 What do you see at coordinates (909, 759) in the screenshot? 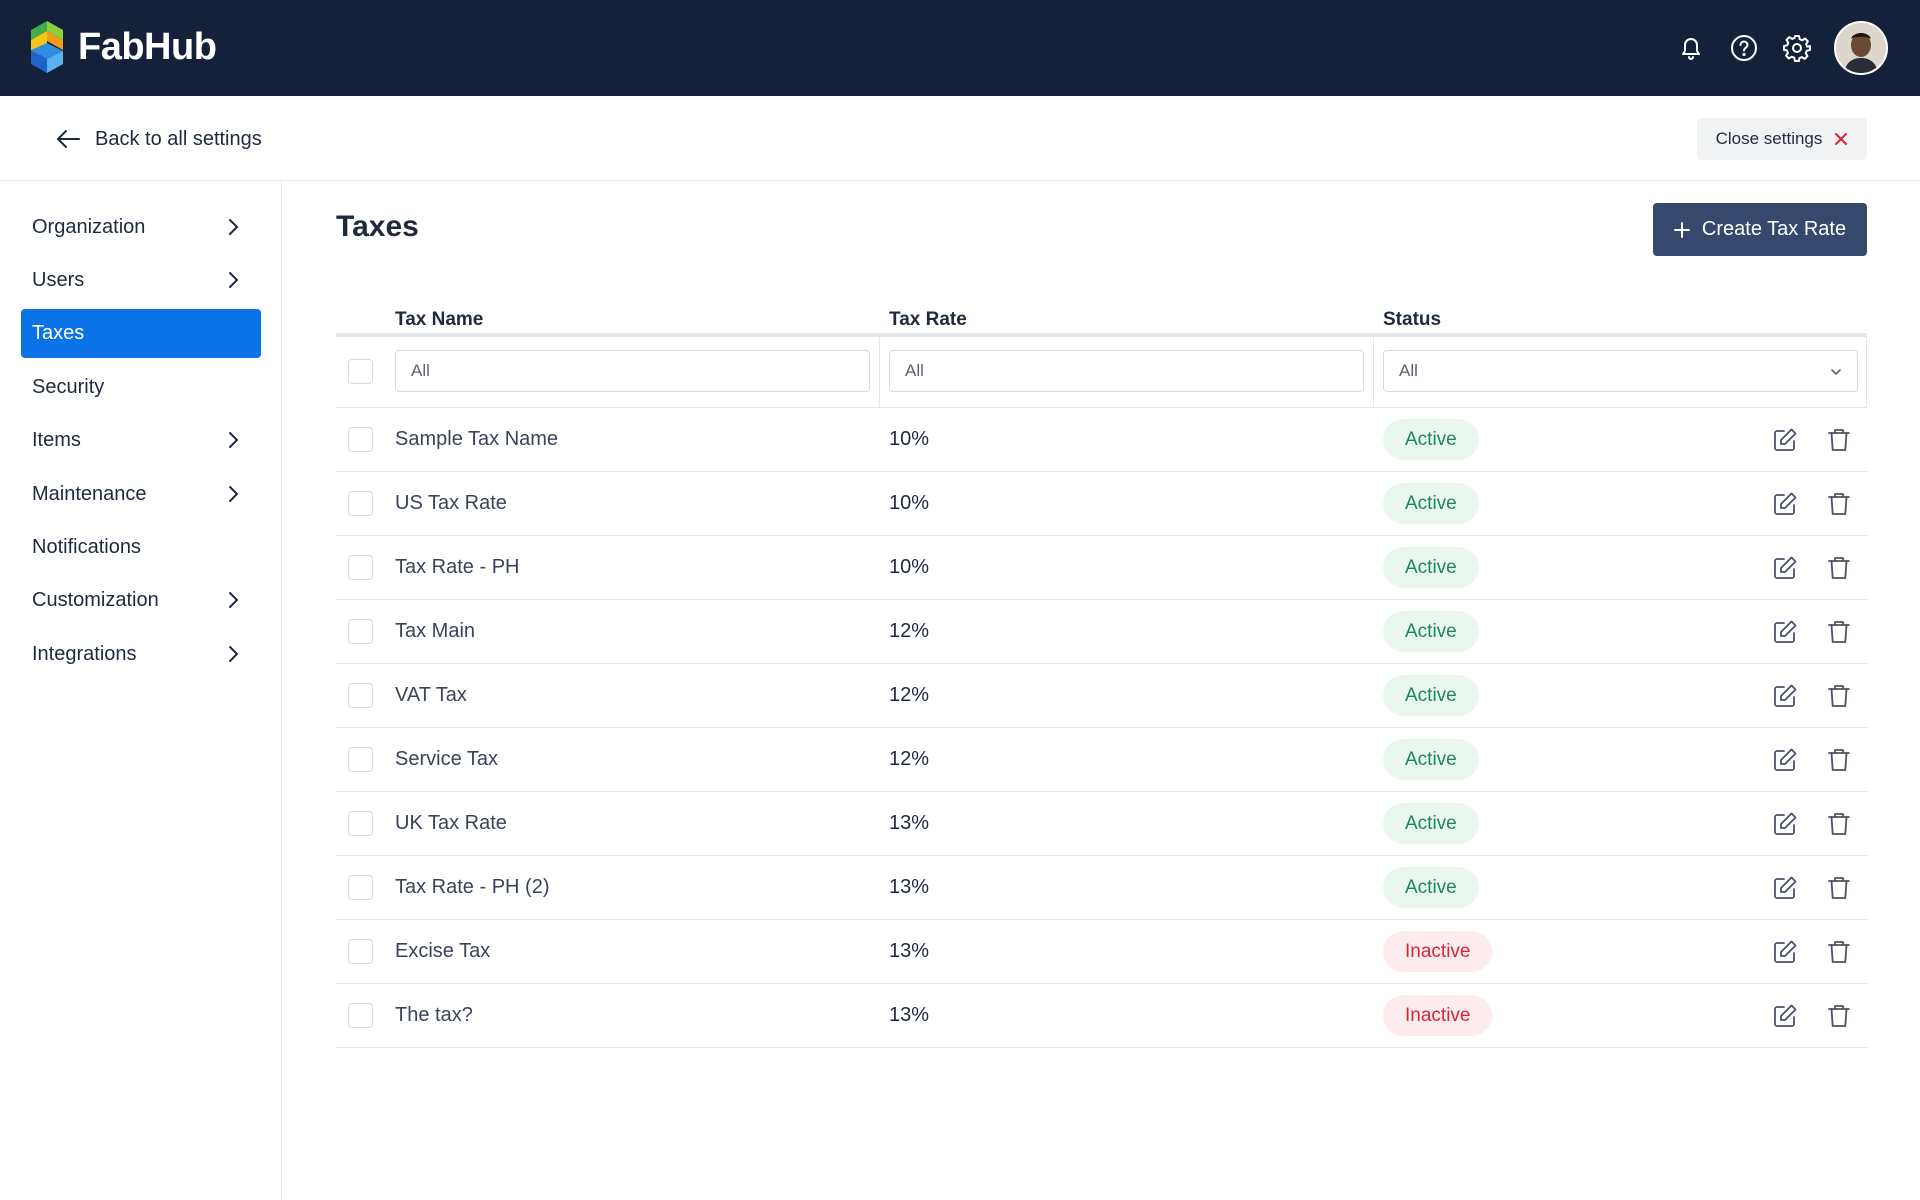
I see `tax-rate-cell: 12%` at bounding box center [909, 759].